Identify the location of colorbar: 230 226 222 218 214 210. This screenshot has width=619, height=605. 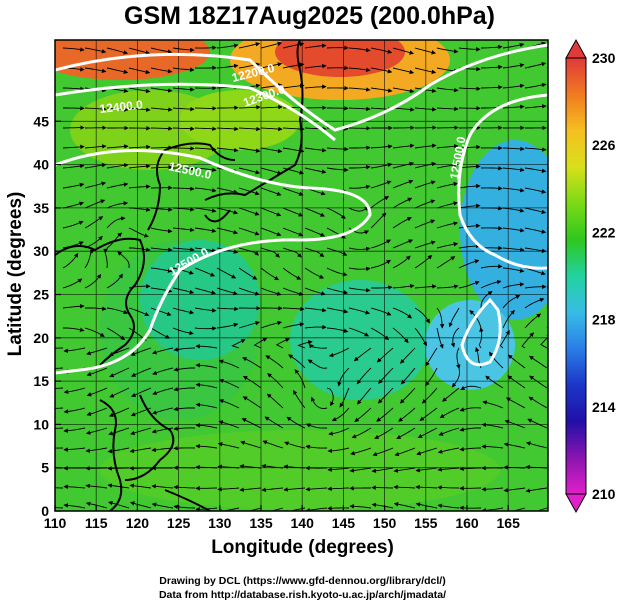
(590, 276).